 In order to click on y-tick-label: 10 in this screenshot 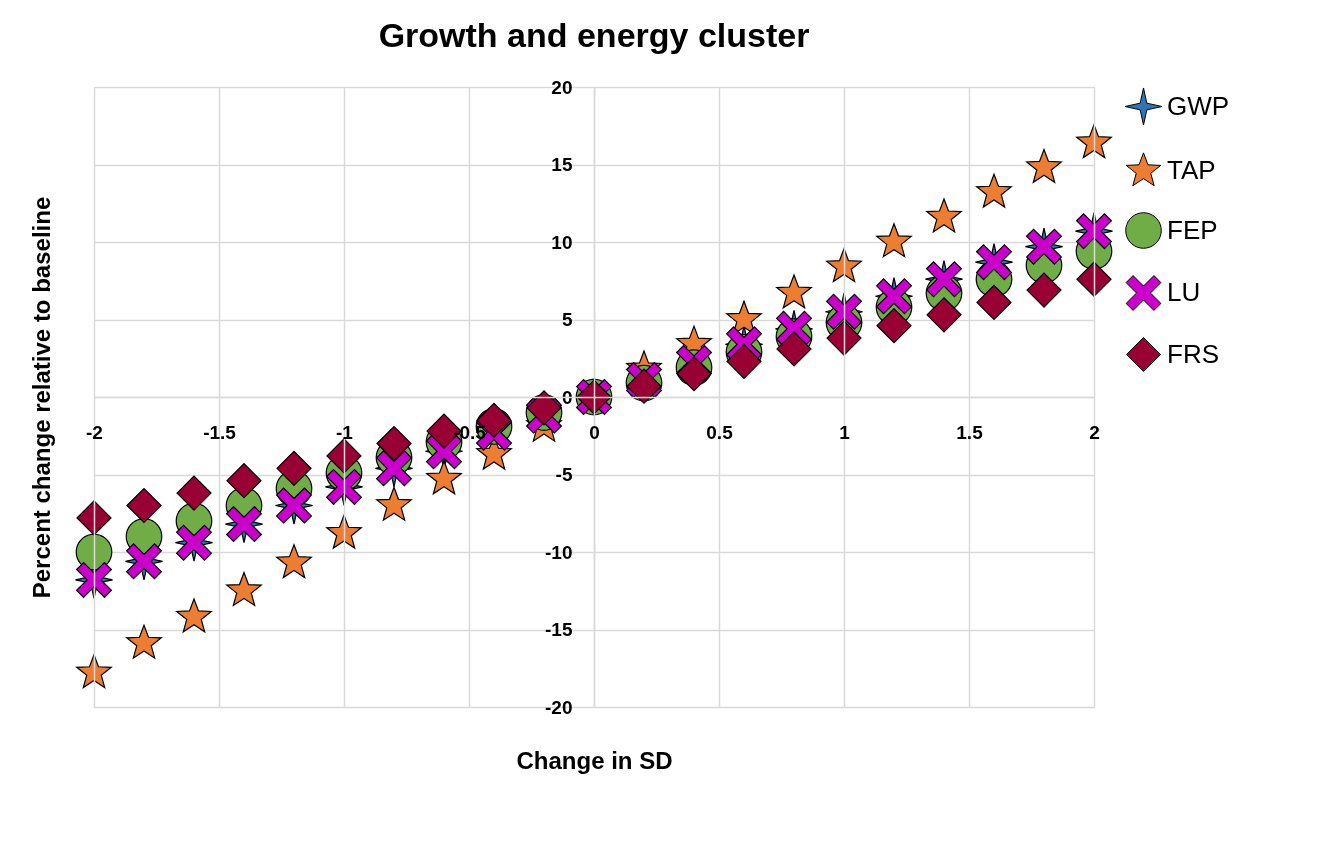, I will do `click(562, 242)`.